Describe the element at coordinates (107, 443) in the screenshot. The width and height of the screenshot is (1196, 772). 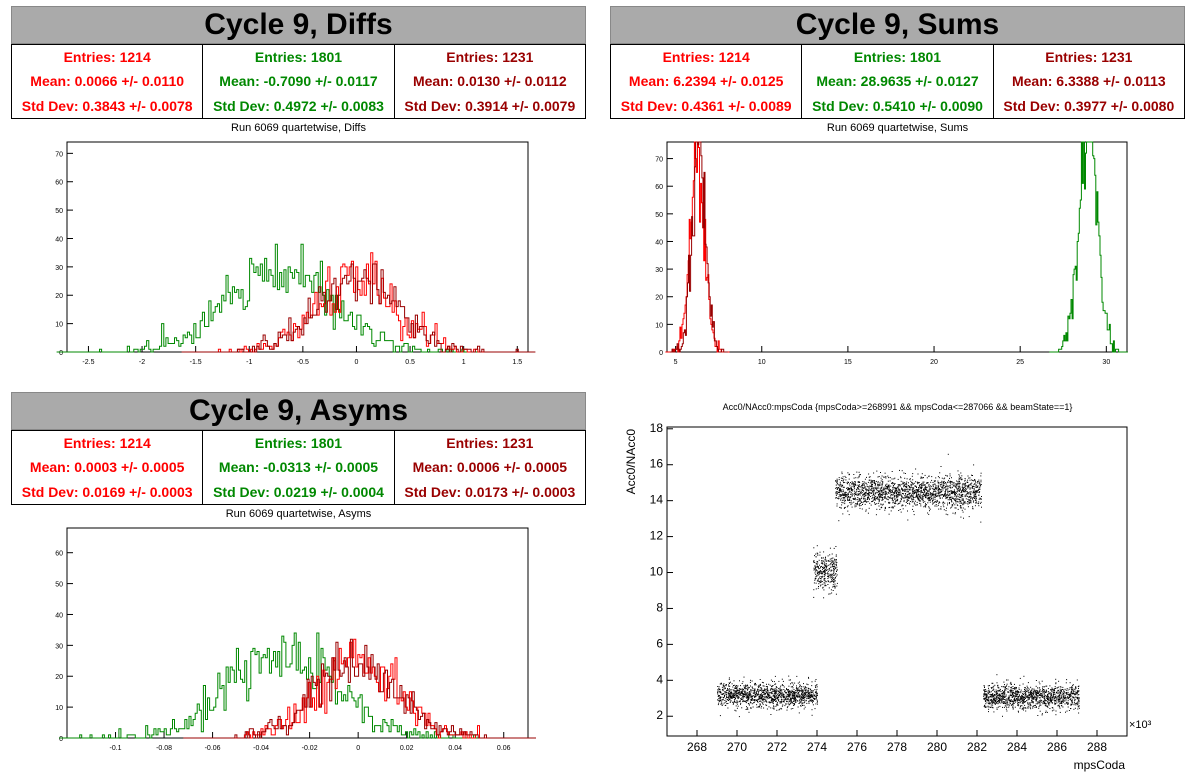
I see `entries-text: Entries: 1214` at that location.